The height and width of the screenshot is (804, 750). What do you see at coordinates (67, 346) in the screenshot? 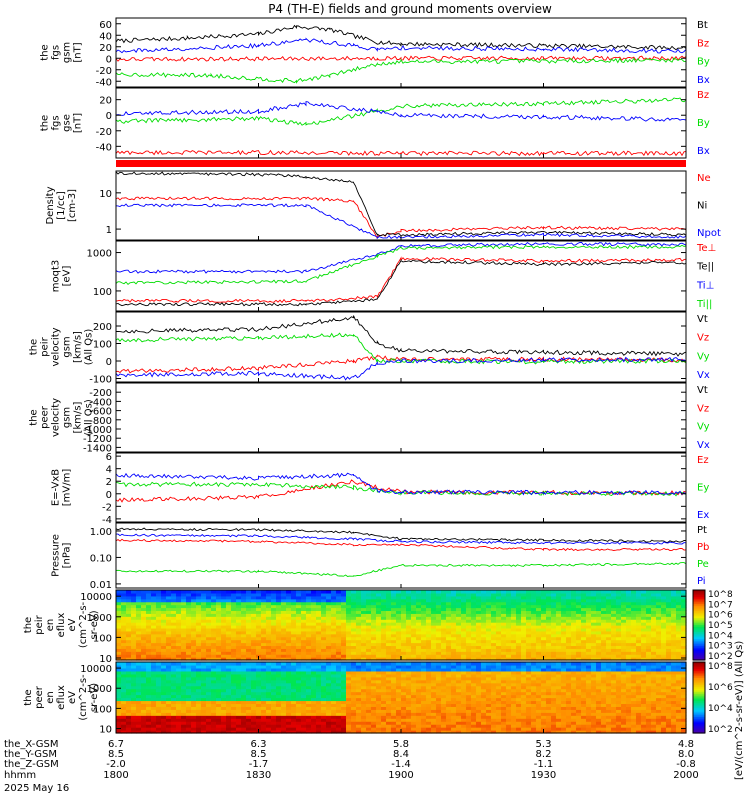
I see `y-axis-label: gsm` at bounding box center [67, 346].